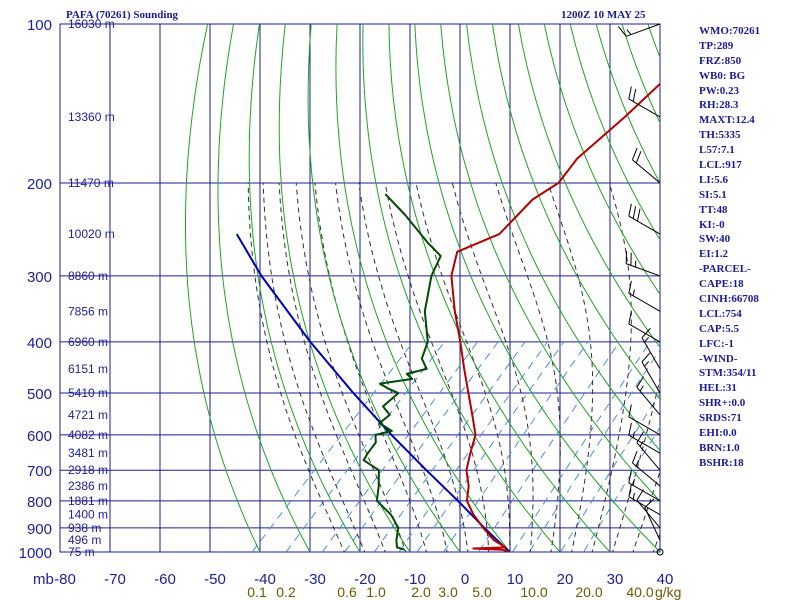 The width and height of the screenshot is (800, 600). Describe the element at coordinates (717, 150) in the screenshot. I see `index-item: L57:7.1` at that location.